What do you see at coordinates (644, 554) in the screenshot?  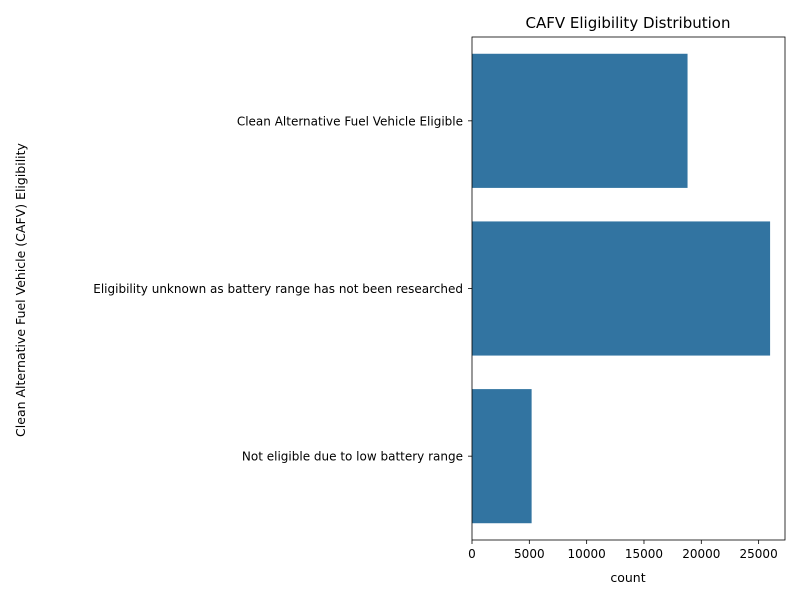 I see `x-tick-label: 15000` at bounding box center [644, 554].